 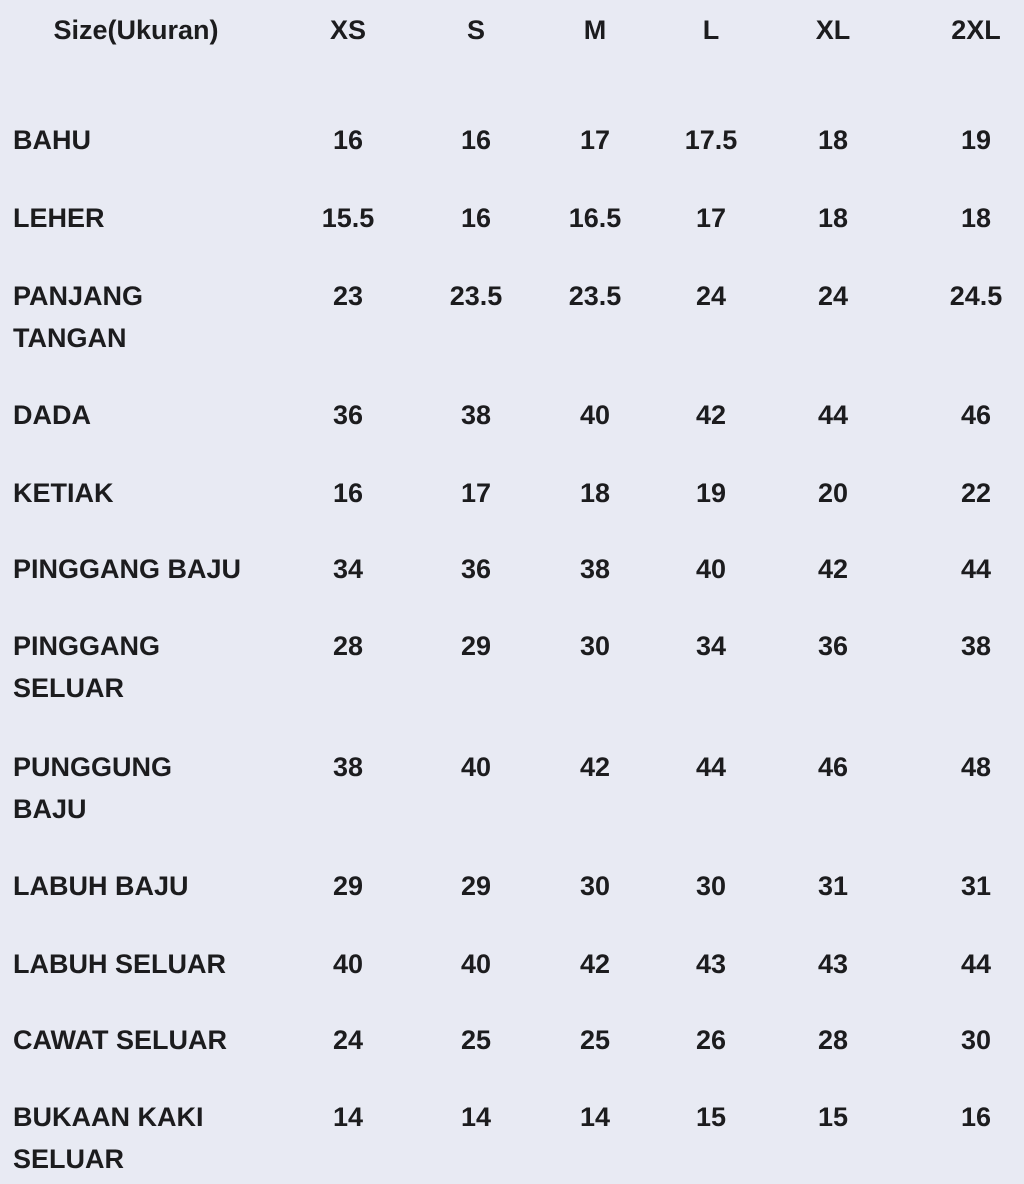 What do you see at coordinates (119, 964) in the screenshot?
I see `row-label: LABUH SELUAR` at bounding box center [119, 964].